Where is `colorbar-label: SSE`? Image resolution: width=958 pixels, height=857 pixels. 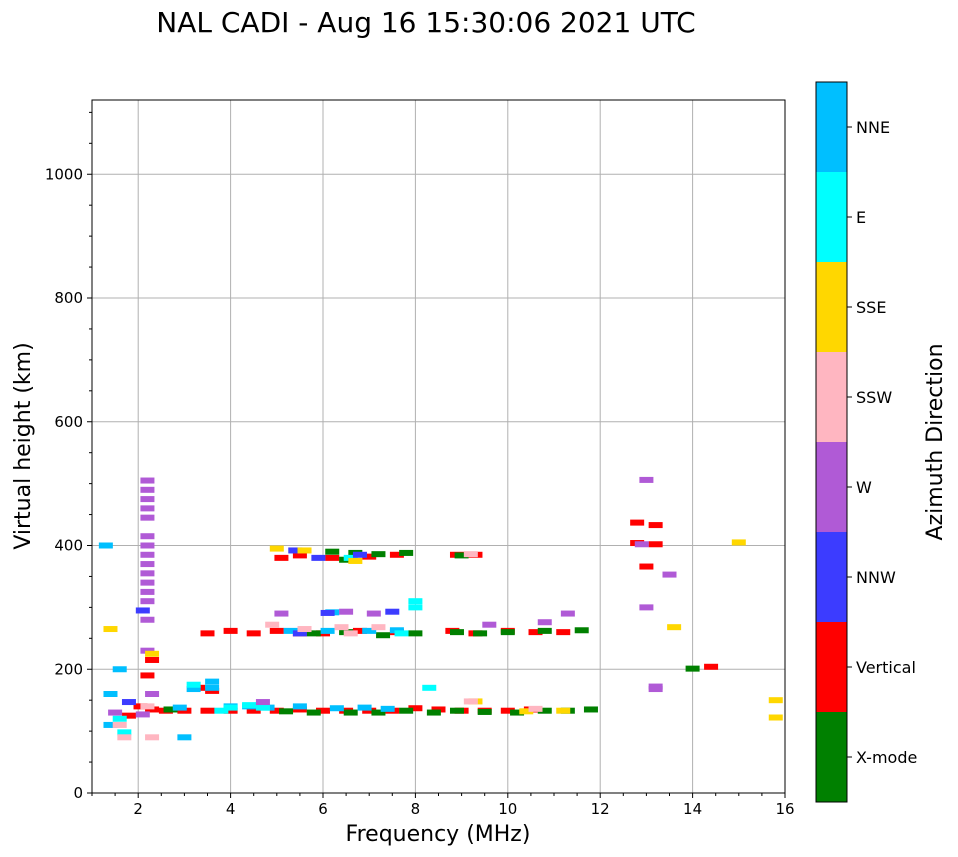 colorbar-label: SSE is located at coordinates (871, 307).